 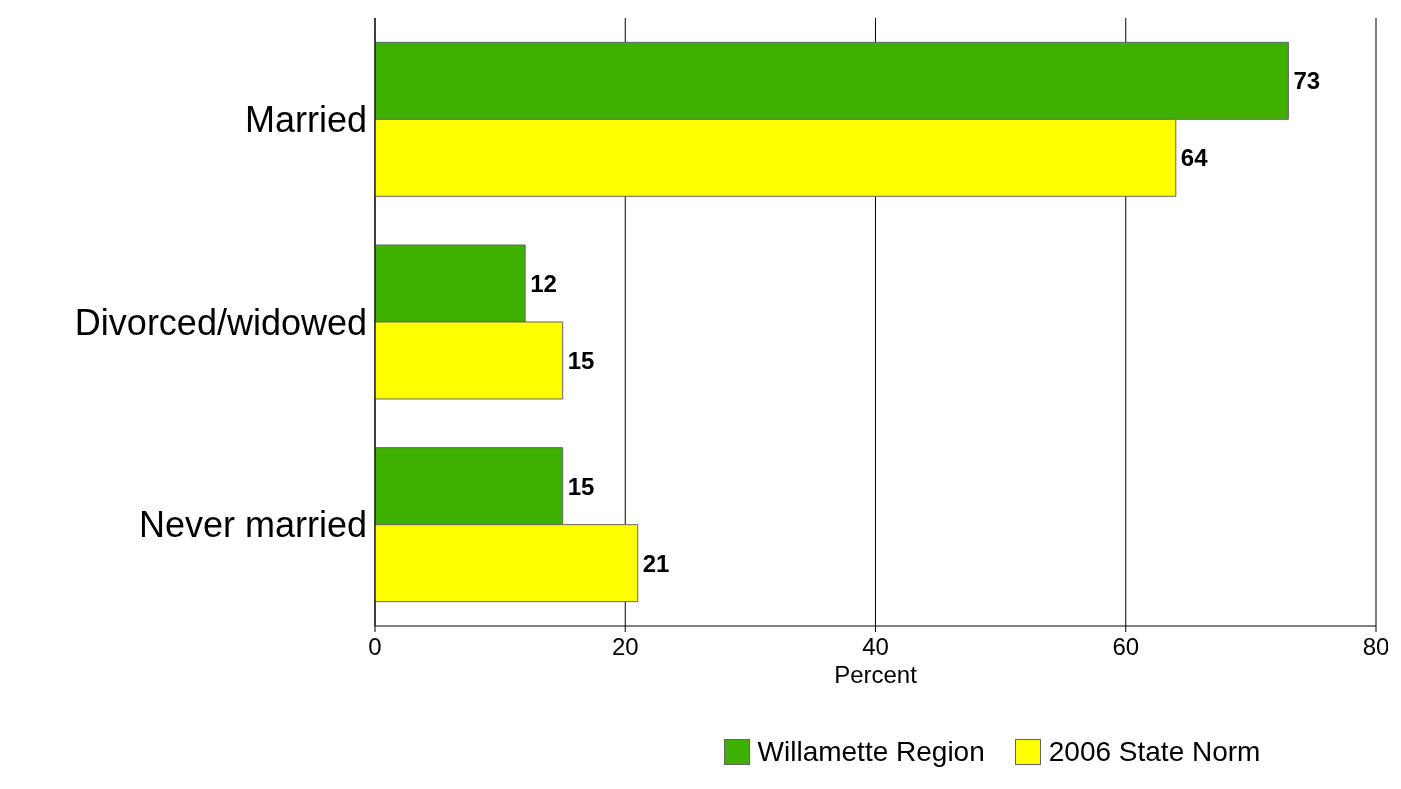 I want to click on y-tick-label: Married, so click(x=305, y=120).